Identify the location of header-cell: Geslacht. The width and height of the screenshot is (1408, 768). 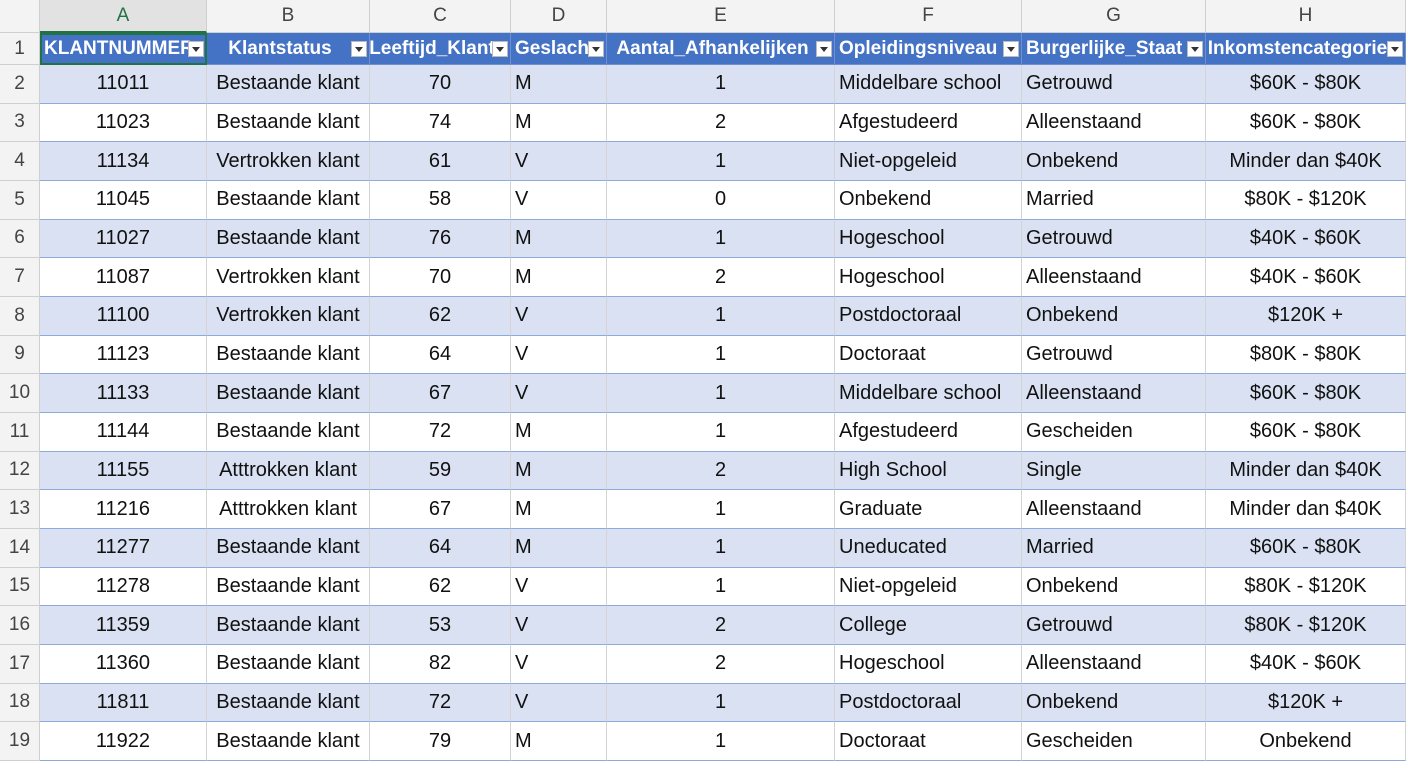
(559, 49).